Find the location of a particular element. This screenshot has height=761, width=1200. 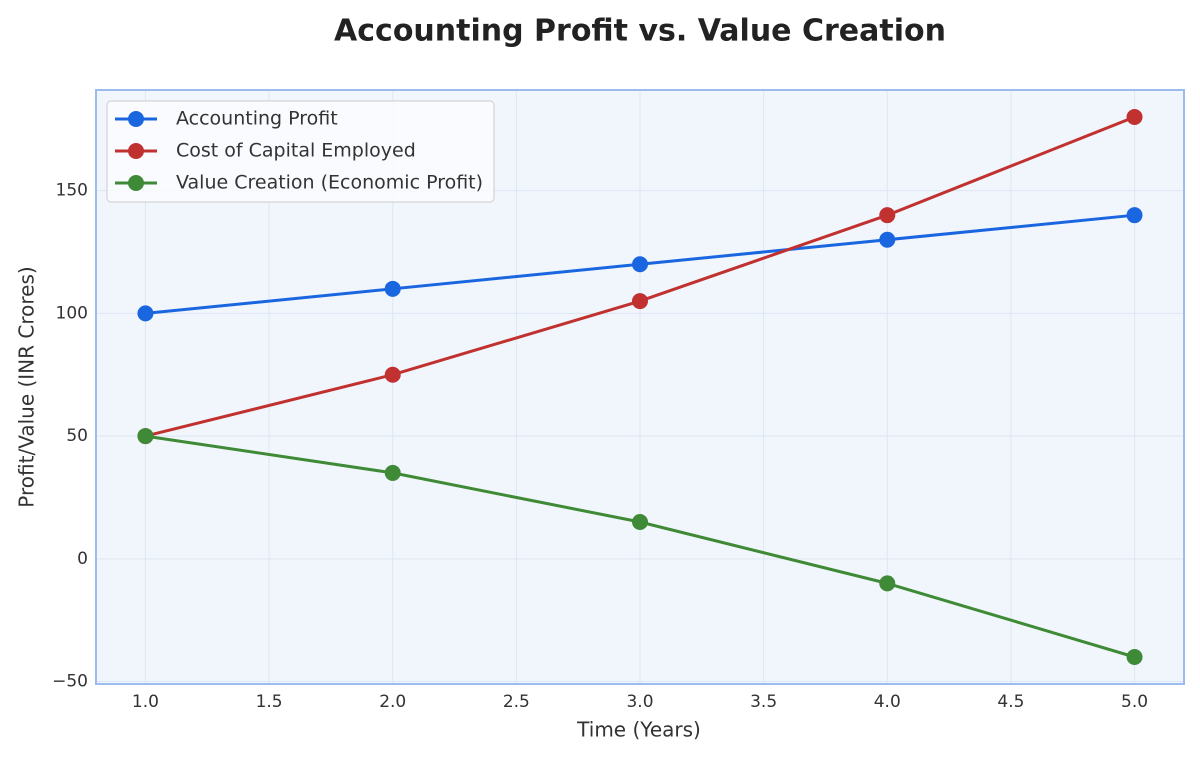

y-tick-label: −50 is located at coordinates (70, 682).